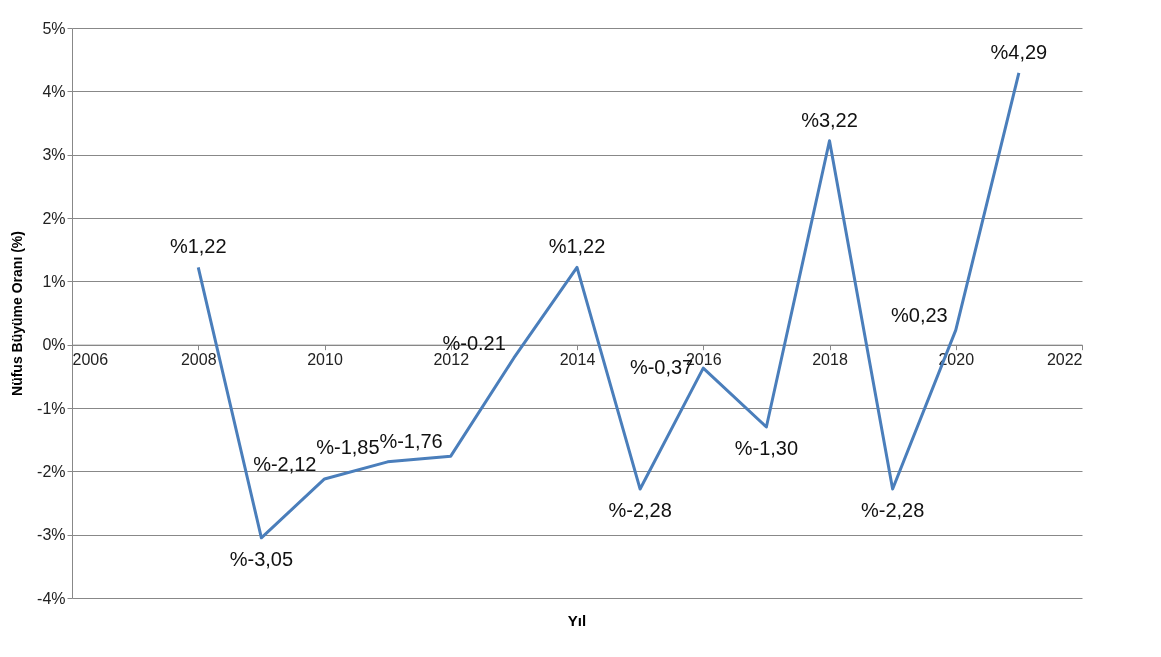  What do you see at coordinates (51, 408) in the screenshot?
I see `y-tick-label: -1%` at bounding box center [51, 408].